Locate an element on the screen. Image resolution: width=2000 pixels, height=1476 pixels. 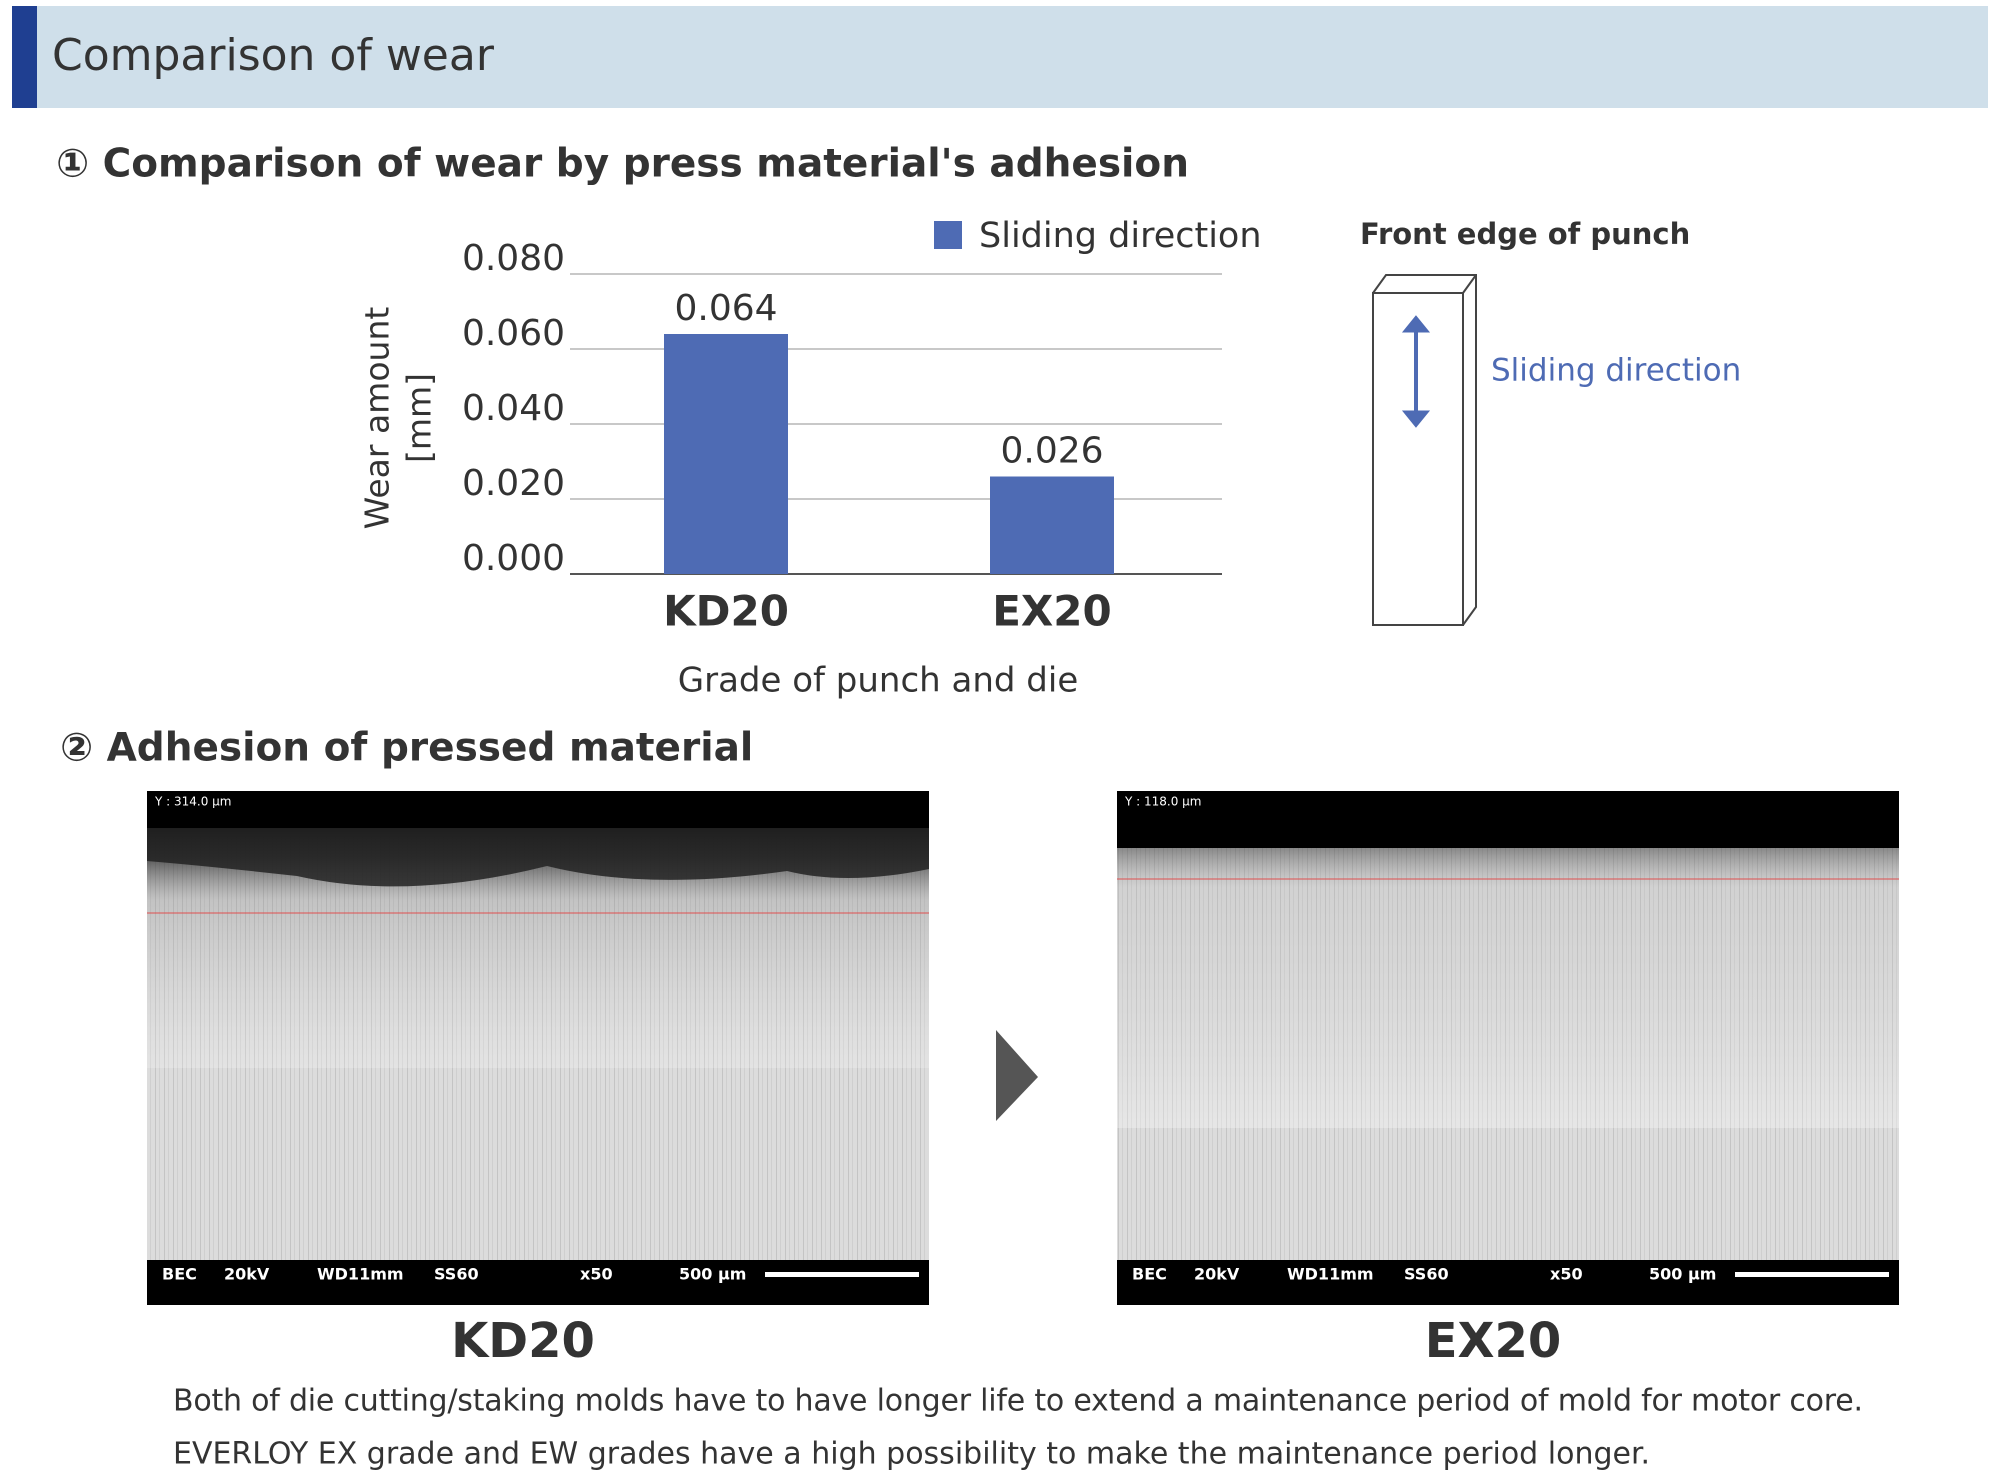
legend-swatch is located at coordinates (948, 235).